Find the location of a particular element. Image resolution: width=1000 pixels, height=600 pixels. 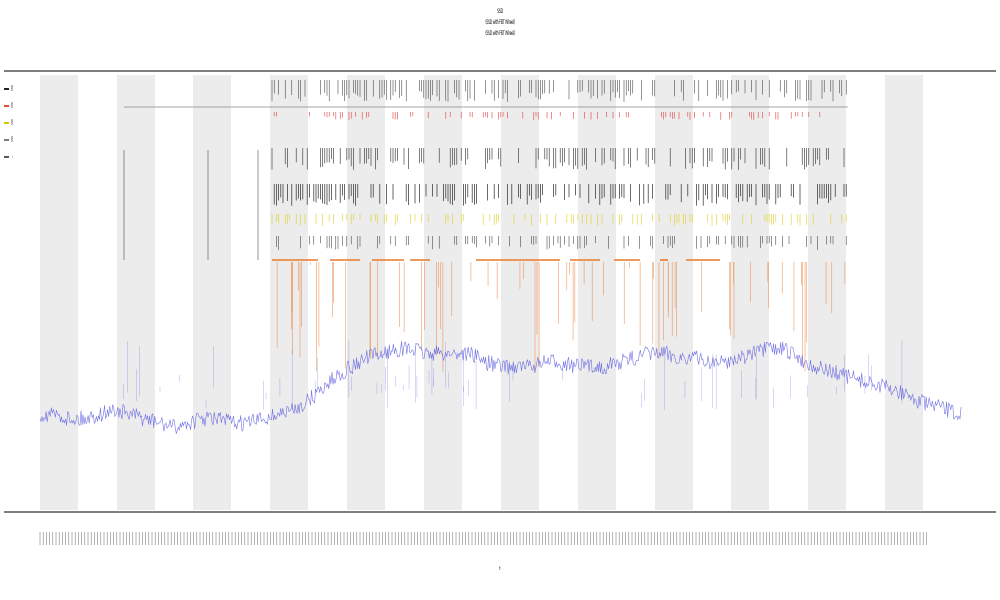

x-tick-labels is located at coordinates (483, 538).